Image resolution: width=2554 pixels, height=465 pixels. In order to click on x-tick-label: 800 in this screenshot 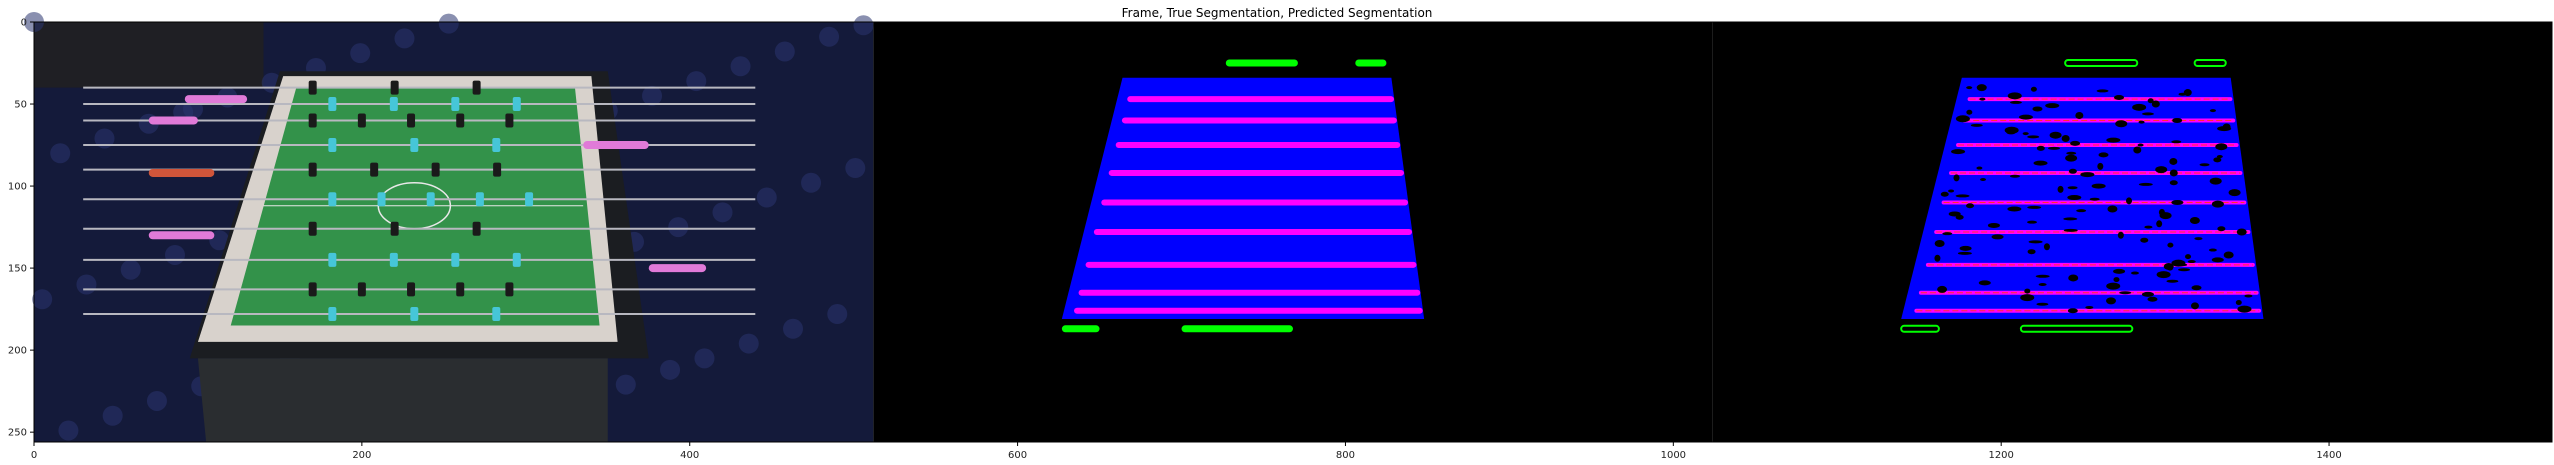, I will do `click(1345, 455)`.